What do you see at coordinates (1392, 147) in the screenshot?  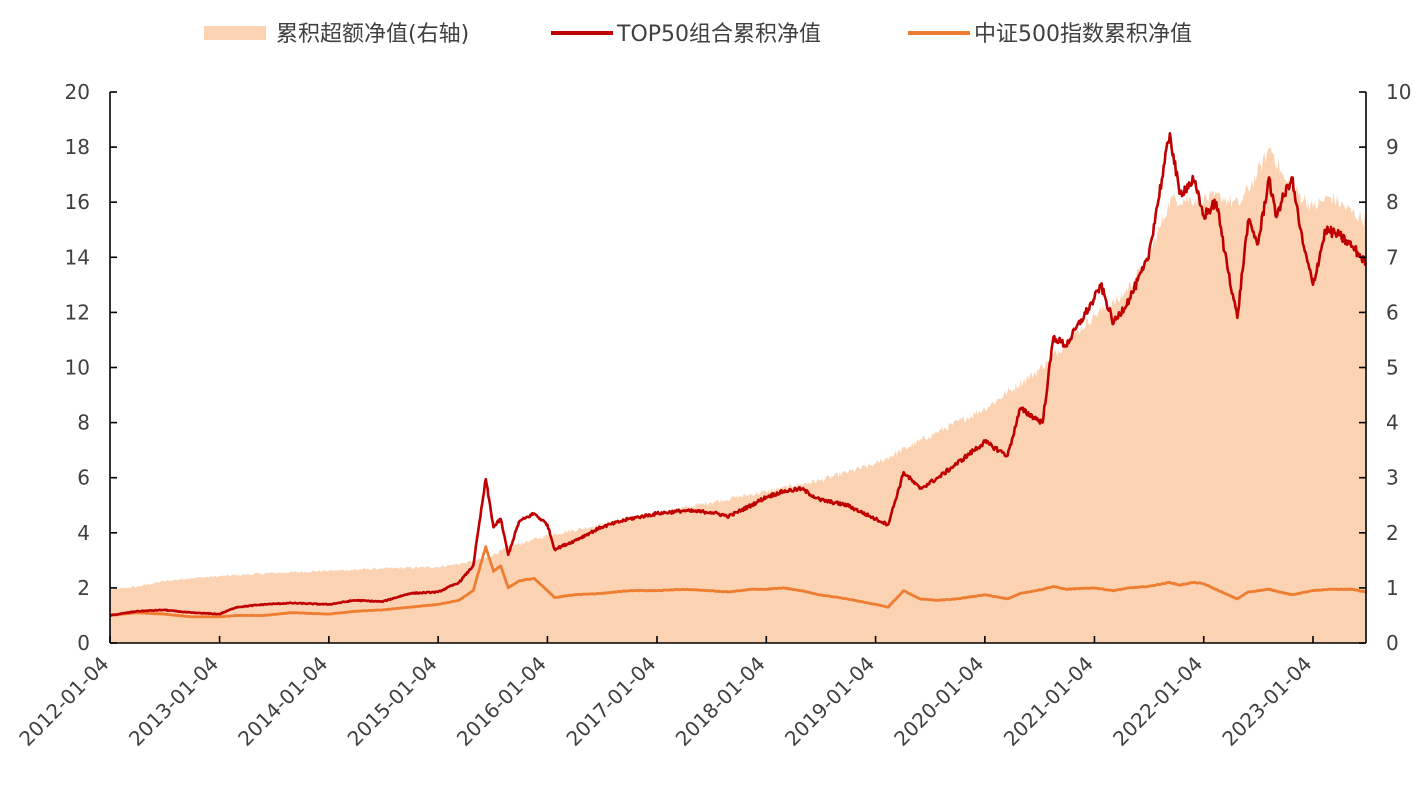 I see `y-tick-label-right: 9` at bounding box center [1392, 147].